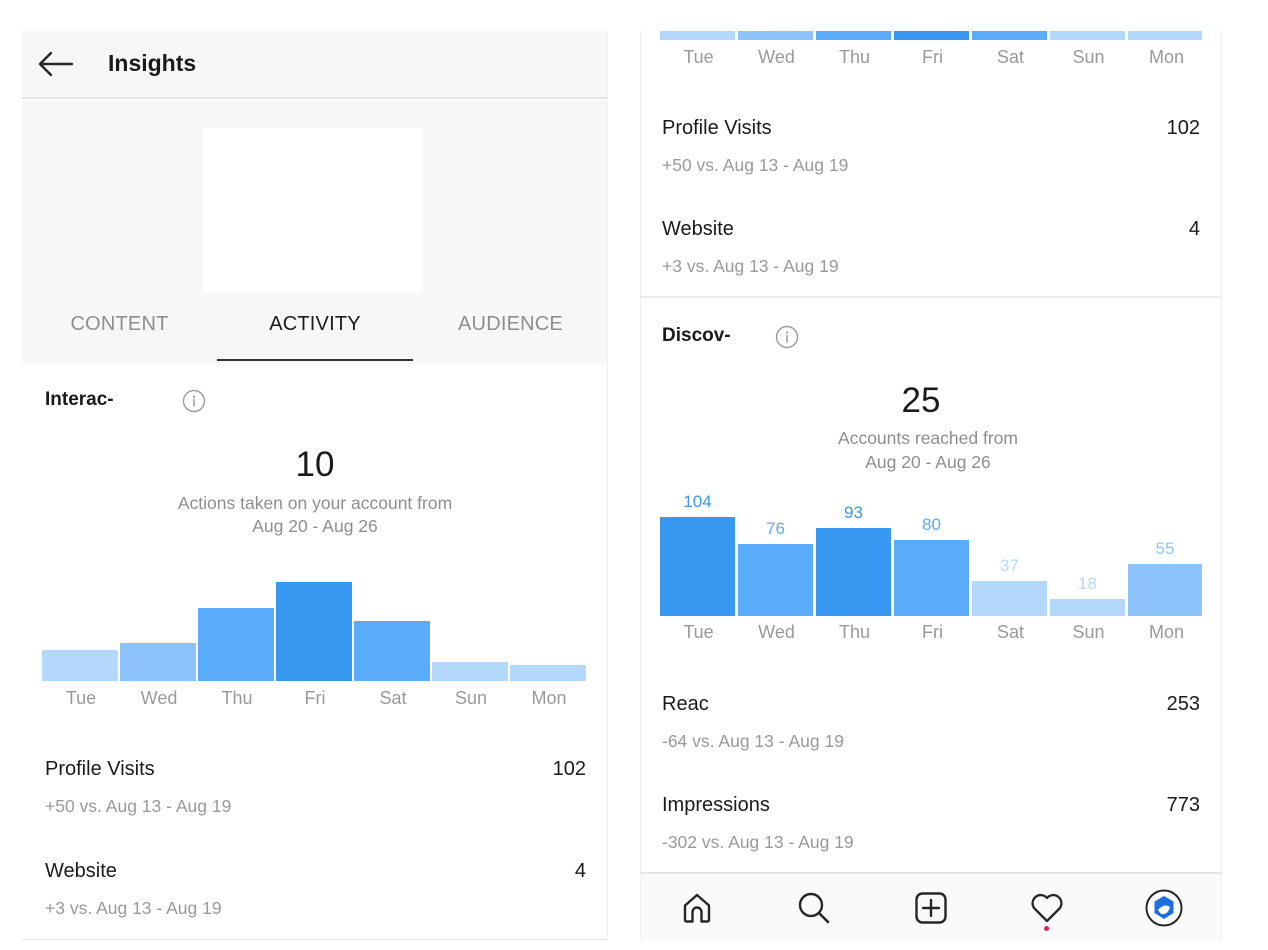 Image resolution: width=1268 pixels, height=950 pixels. I want to click on back-button, so click(56, 64).